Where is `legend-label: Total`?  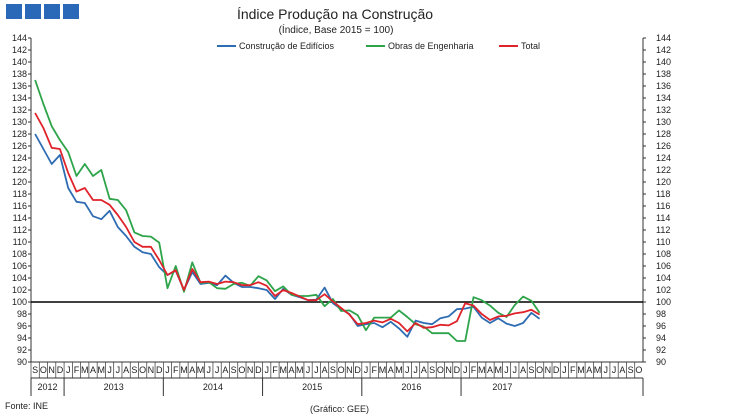 legend-label: Total is located at coordinates (530, 46).